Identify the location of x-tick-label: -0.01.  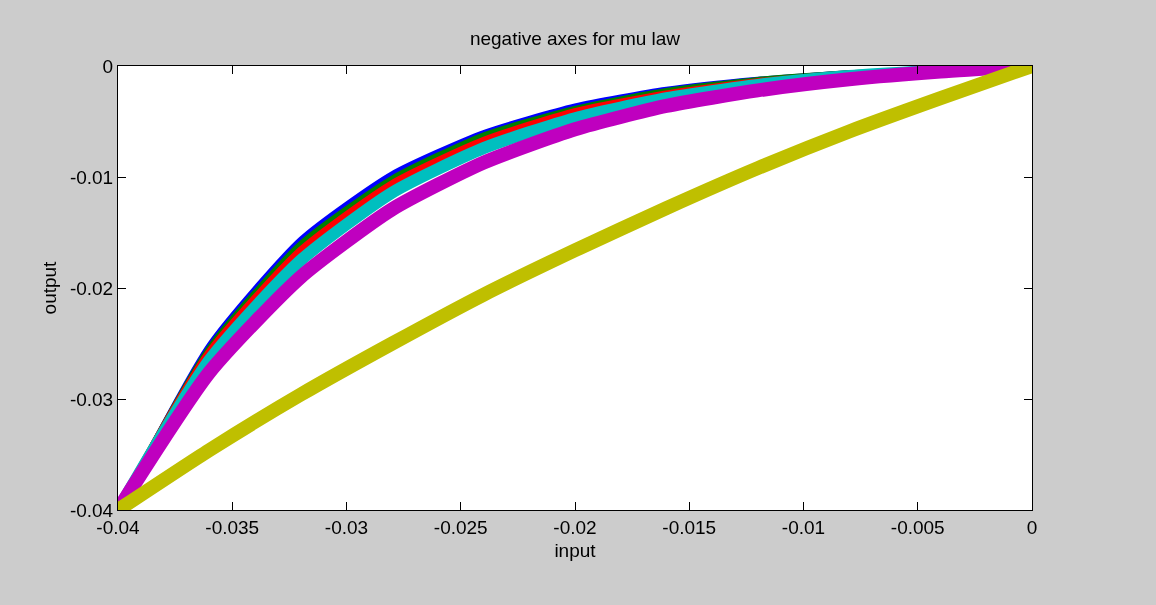
(803, 527).